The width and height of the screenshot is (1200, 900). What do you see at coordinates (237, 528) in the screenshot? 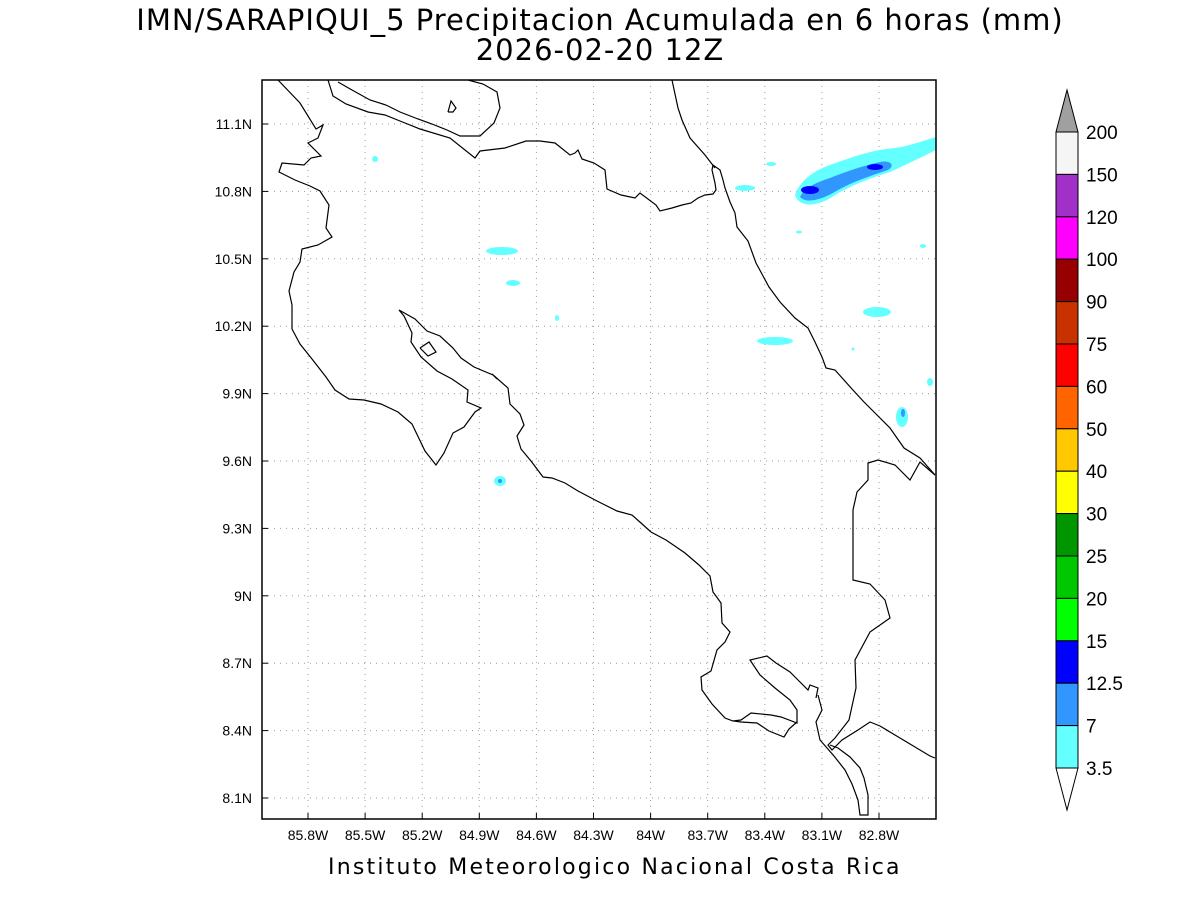
I see `lat-tick-label: 9.3N` at bounding box center [237, 528].